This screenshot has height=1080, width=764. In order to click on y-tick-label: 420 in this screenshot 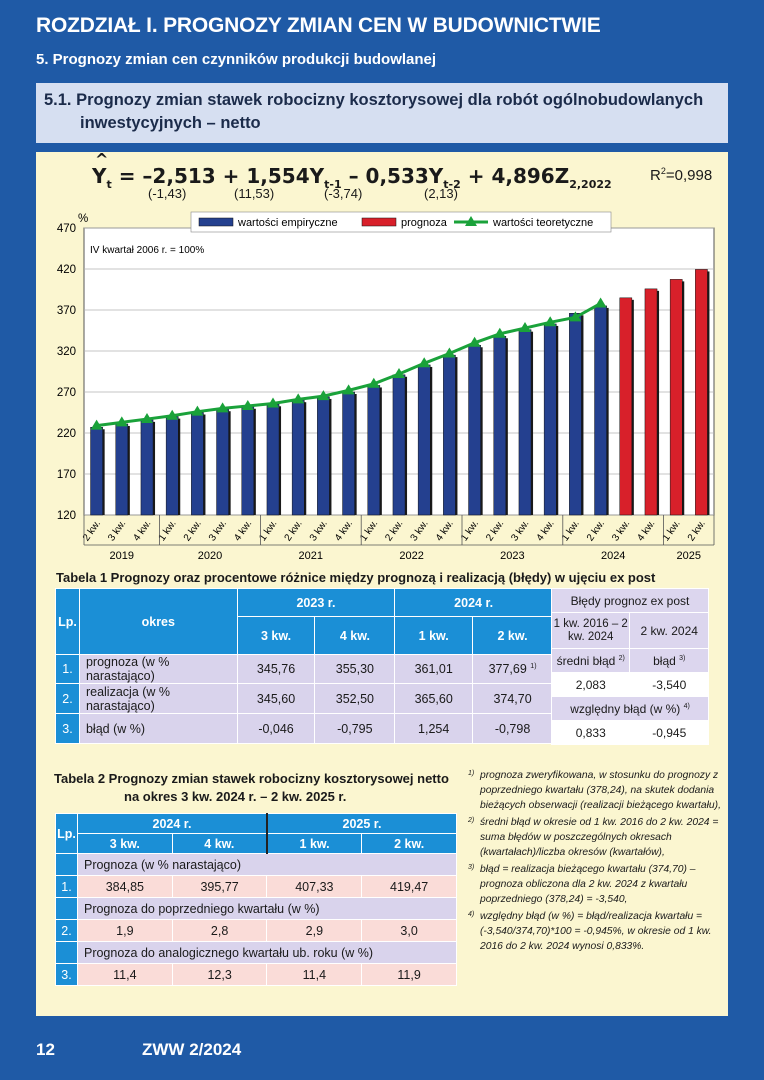, I will do `click(66, 270)`.